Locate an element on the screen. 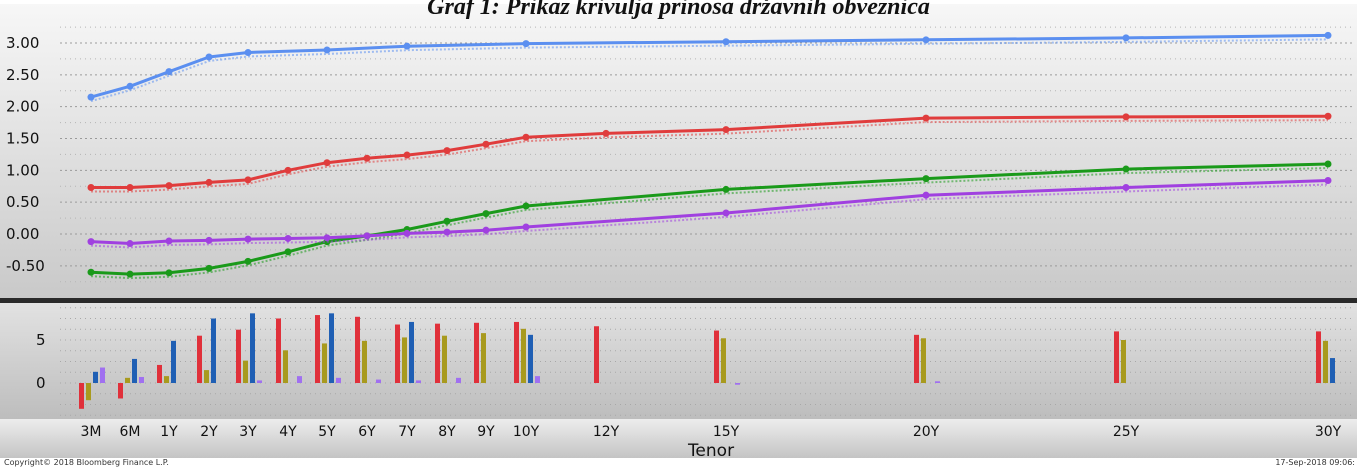  x-tick-label: 20Y is located at coordinates (926, 432).